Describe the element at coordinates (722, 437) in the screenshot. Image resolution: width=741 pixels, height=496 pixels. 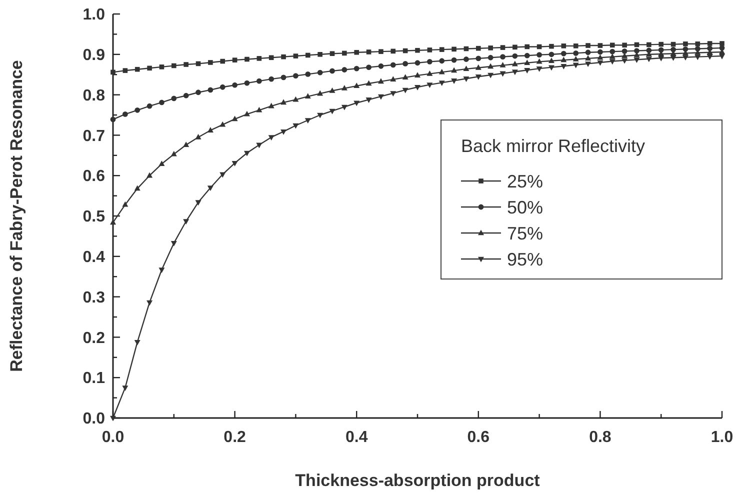
I see `x-tick-label: 1.0` at that location.